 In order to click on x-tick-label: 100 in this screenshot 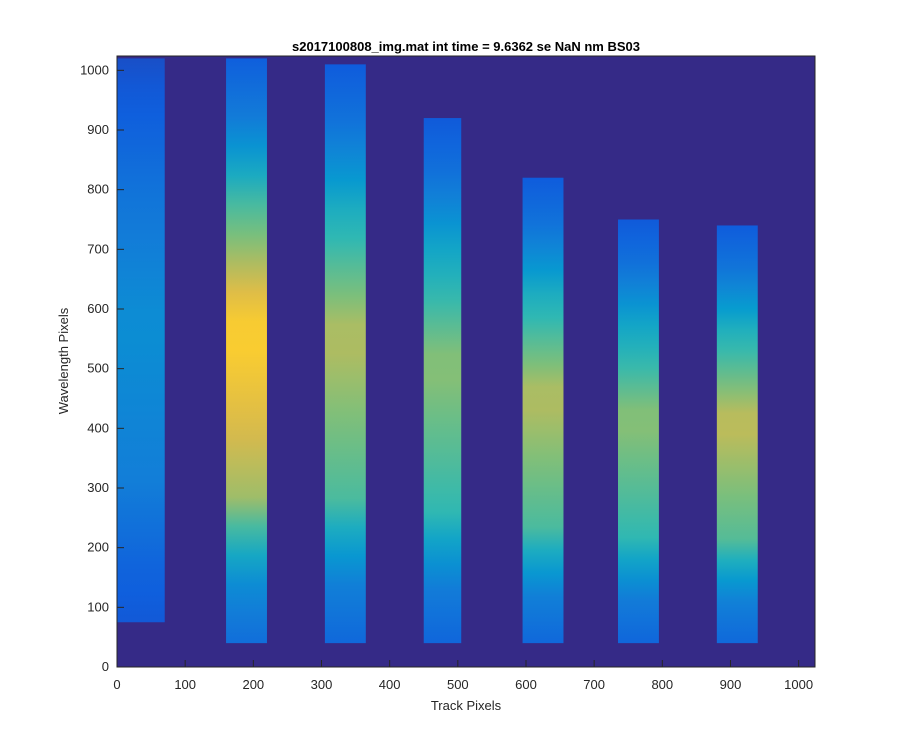, I will do `click(185, 684)`.